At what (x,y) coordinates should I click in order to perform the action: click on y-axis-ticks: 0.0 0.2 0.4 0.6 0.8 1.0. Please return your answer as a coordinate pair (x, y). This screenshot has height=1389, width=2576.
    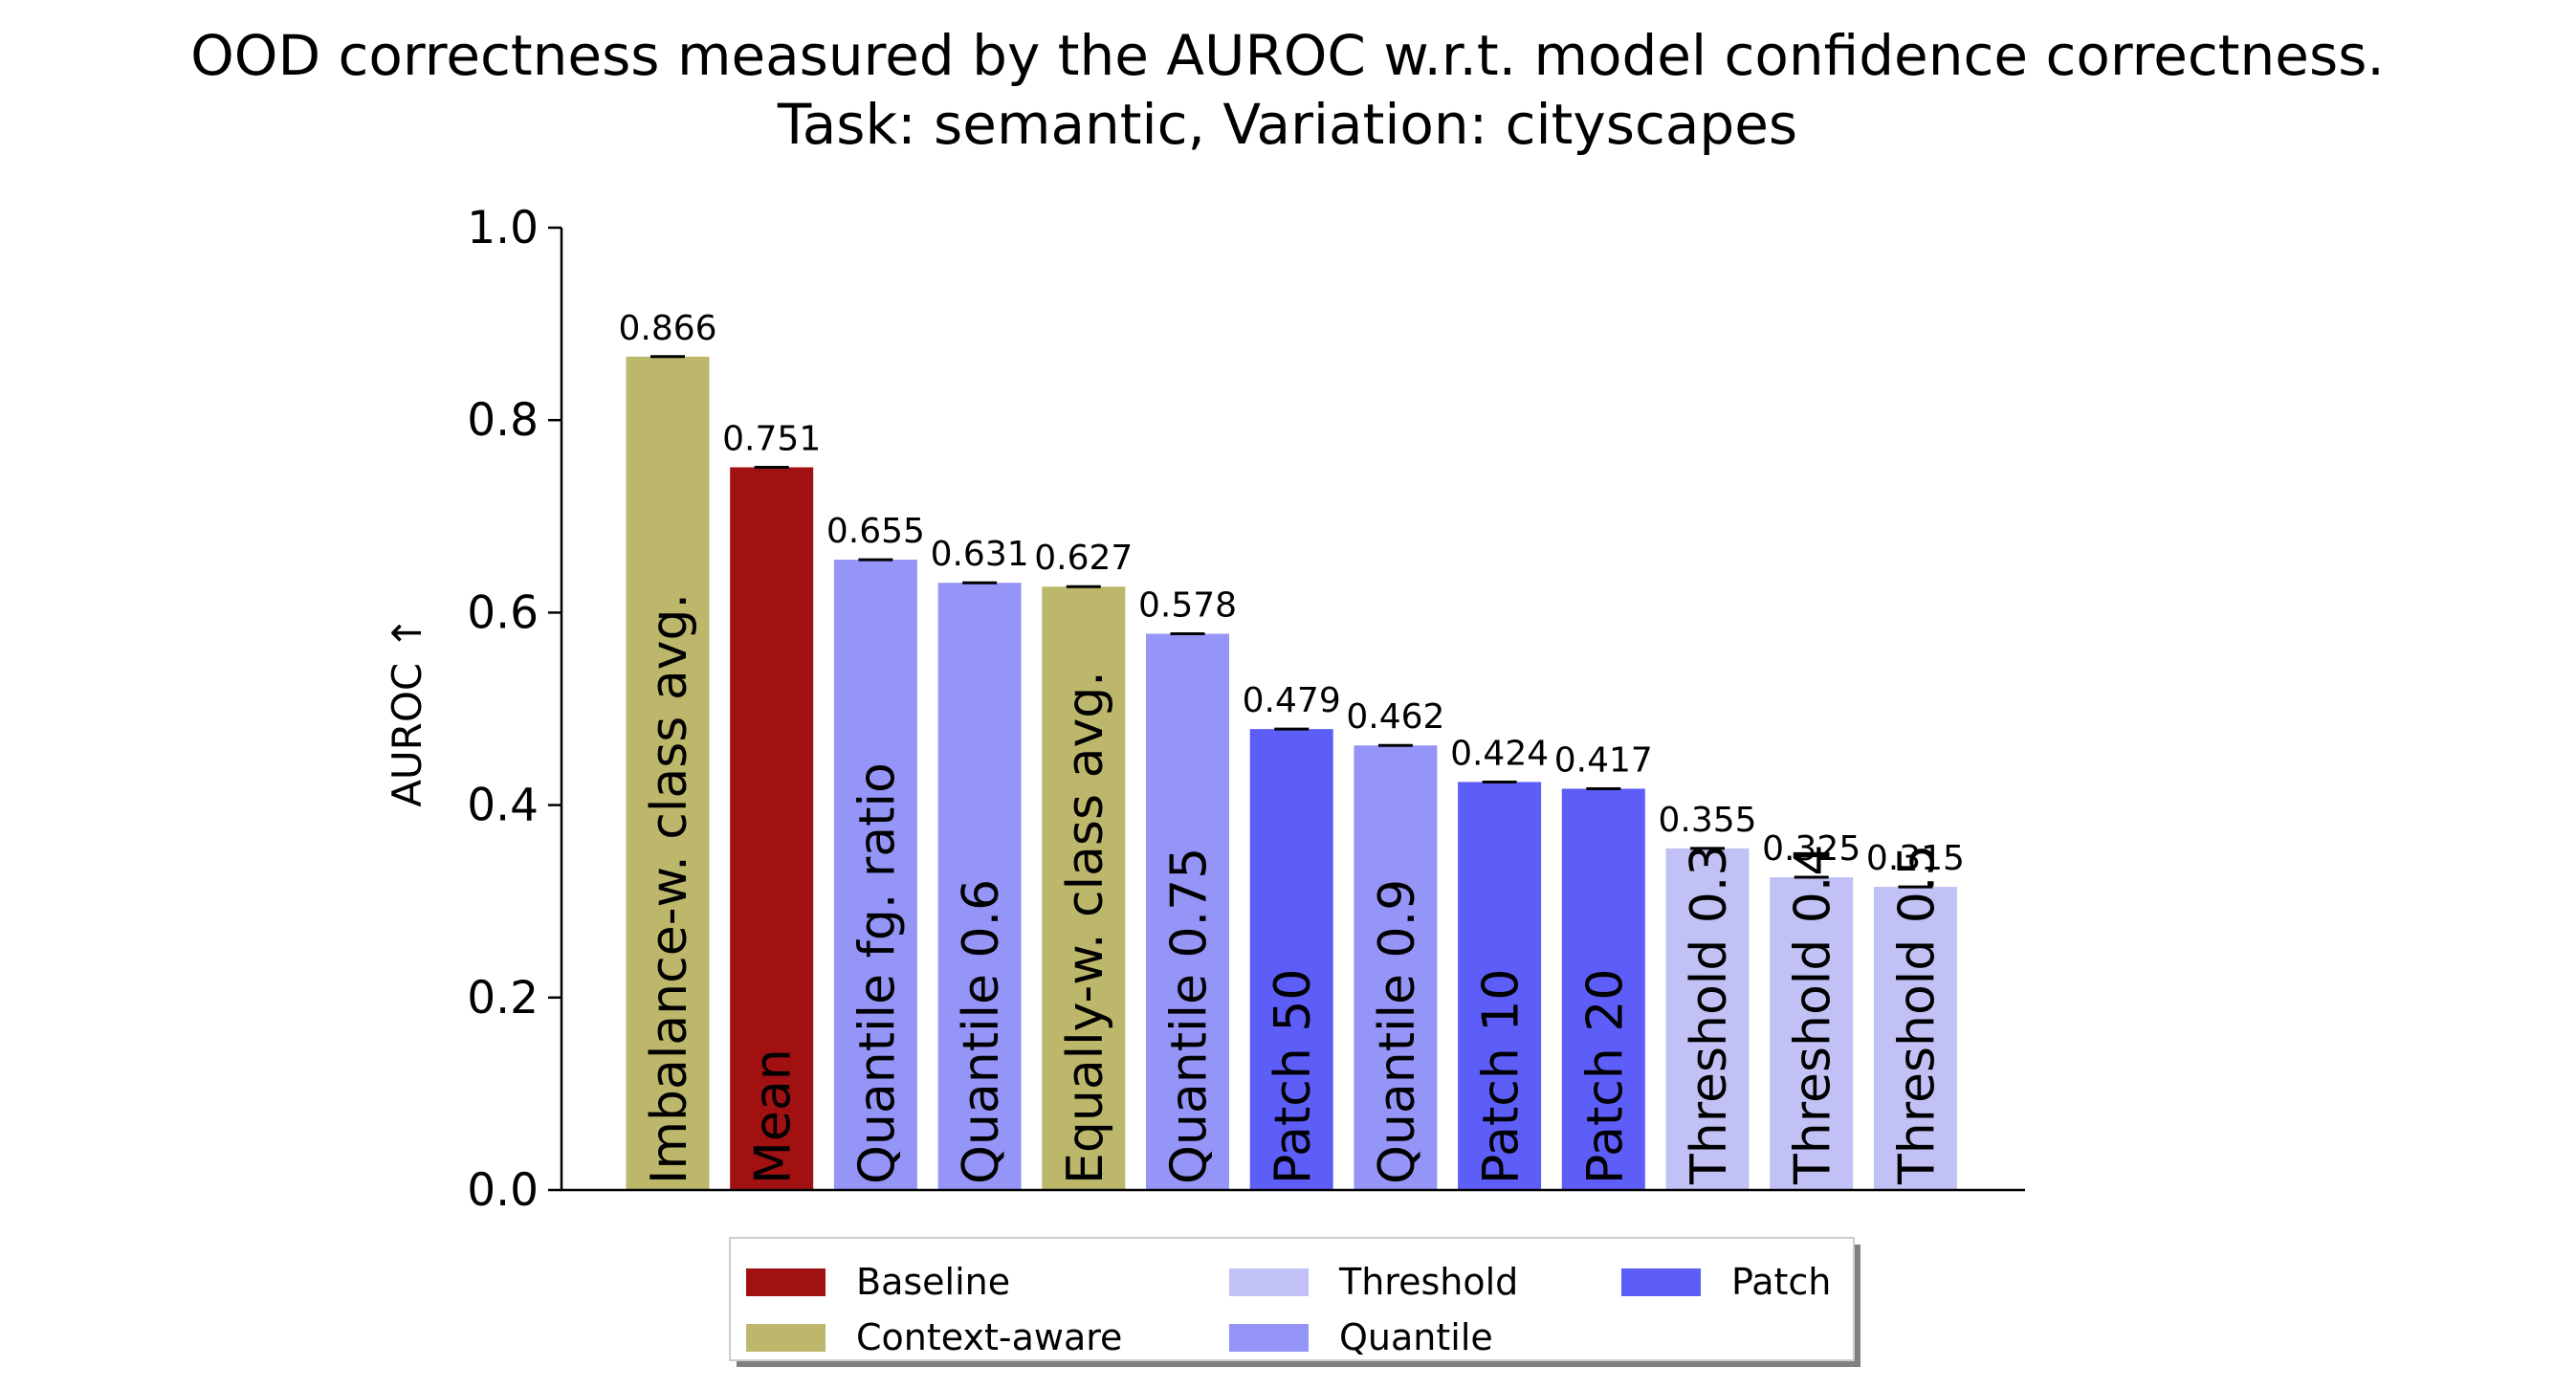
    Looking at the image, I should click on (514, 709).